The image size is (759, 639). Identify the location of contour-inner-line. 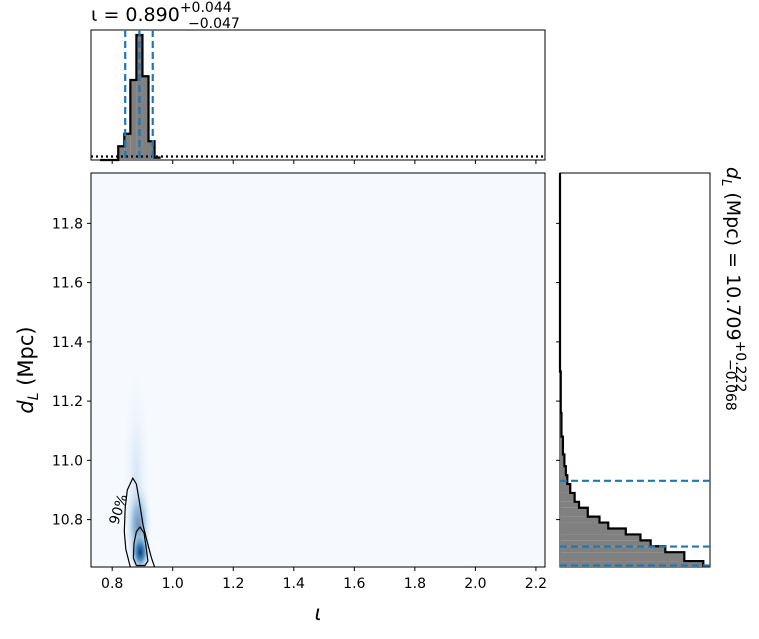
(140, 546).